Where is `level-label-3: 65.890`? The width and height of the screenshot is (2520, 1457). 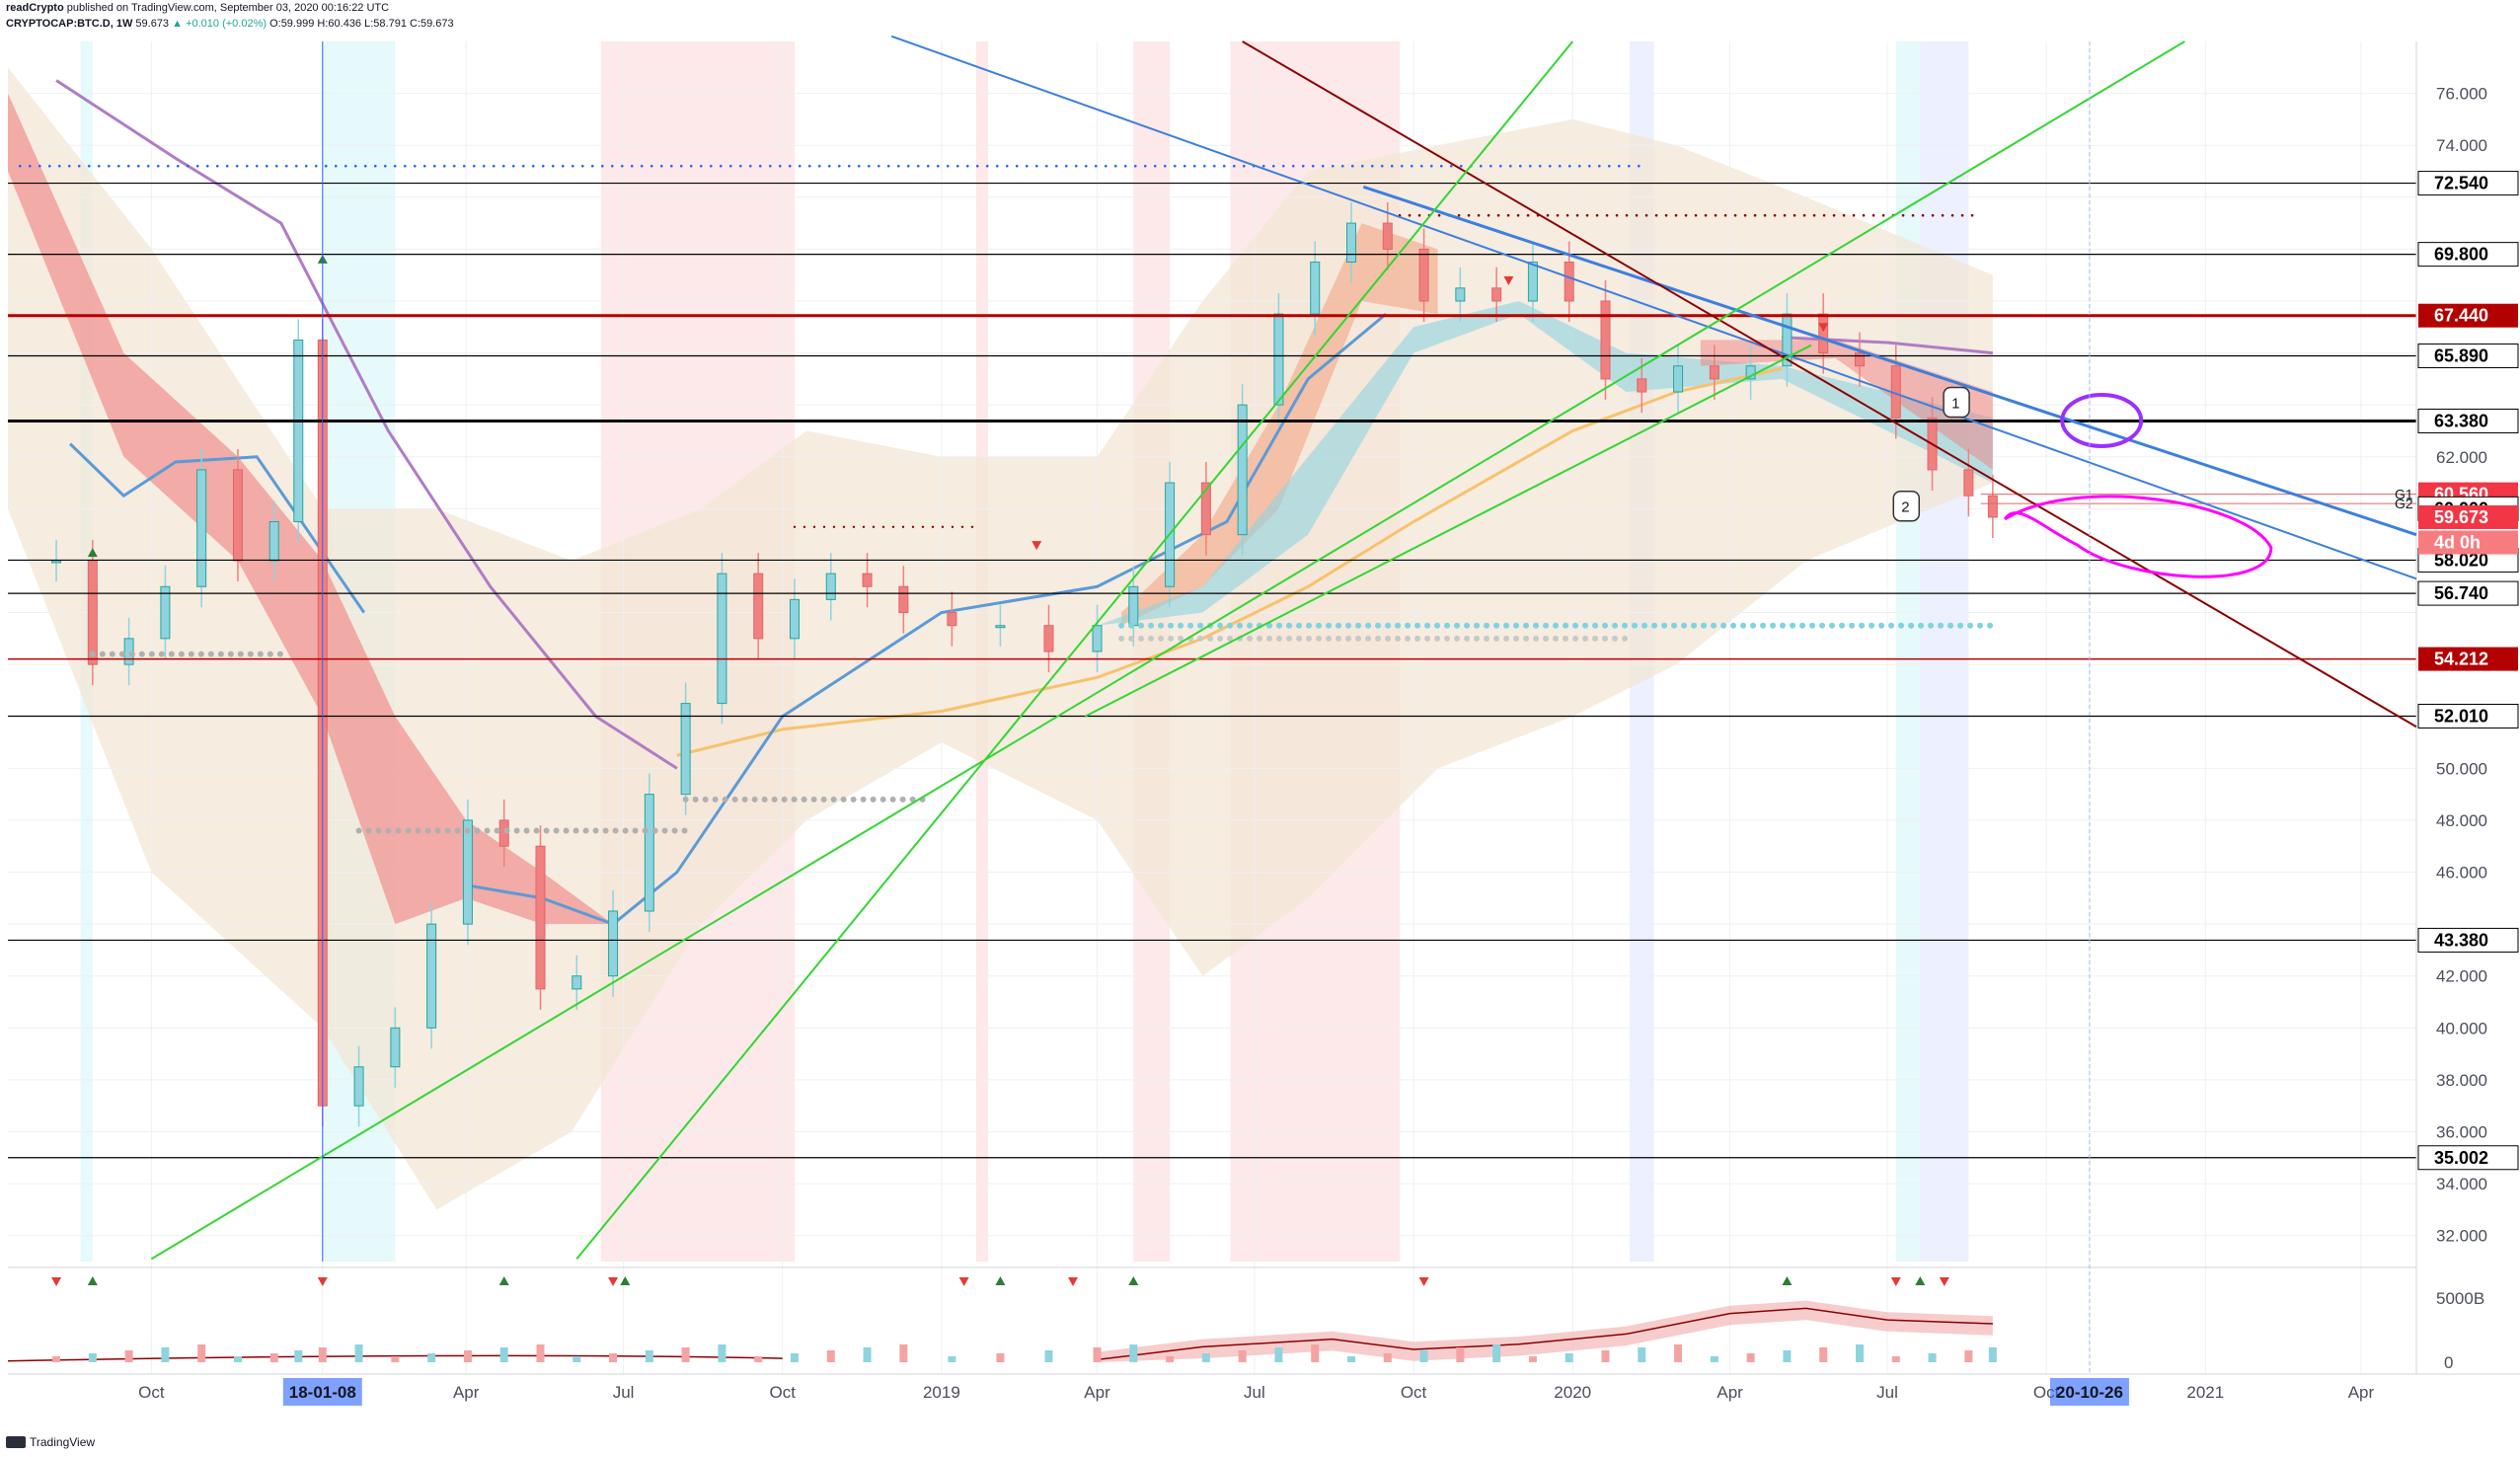 level-label-3: 65.890 is located at coordinates (2461, 355).